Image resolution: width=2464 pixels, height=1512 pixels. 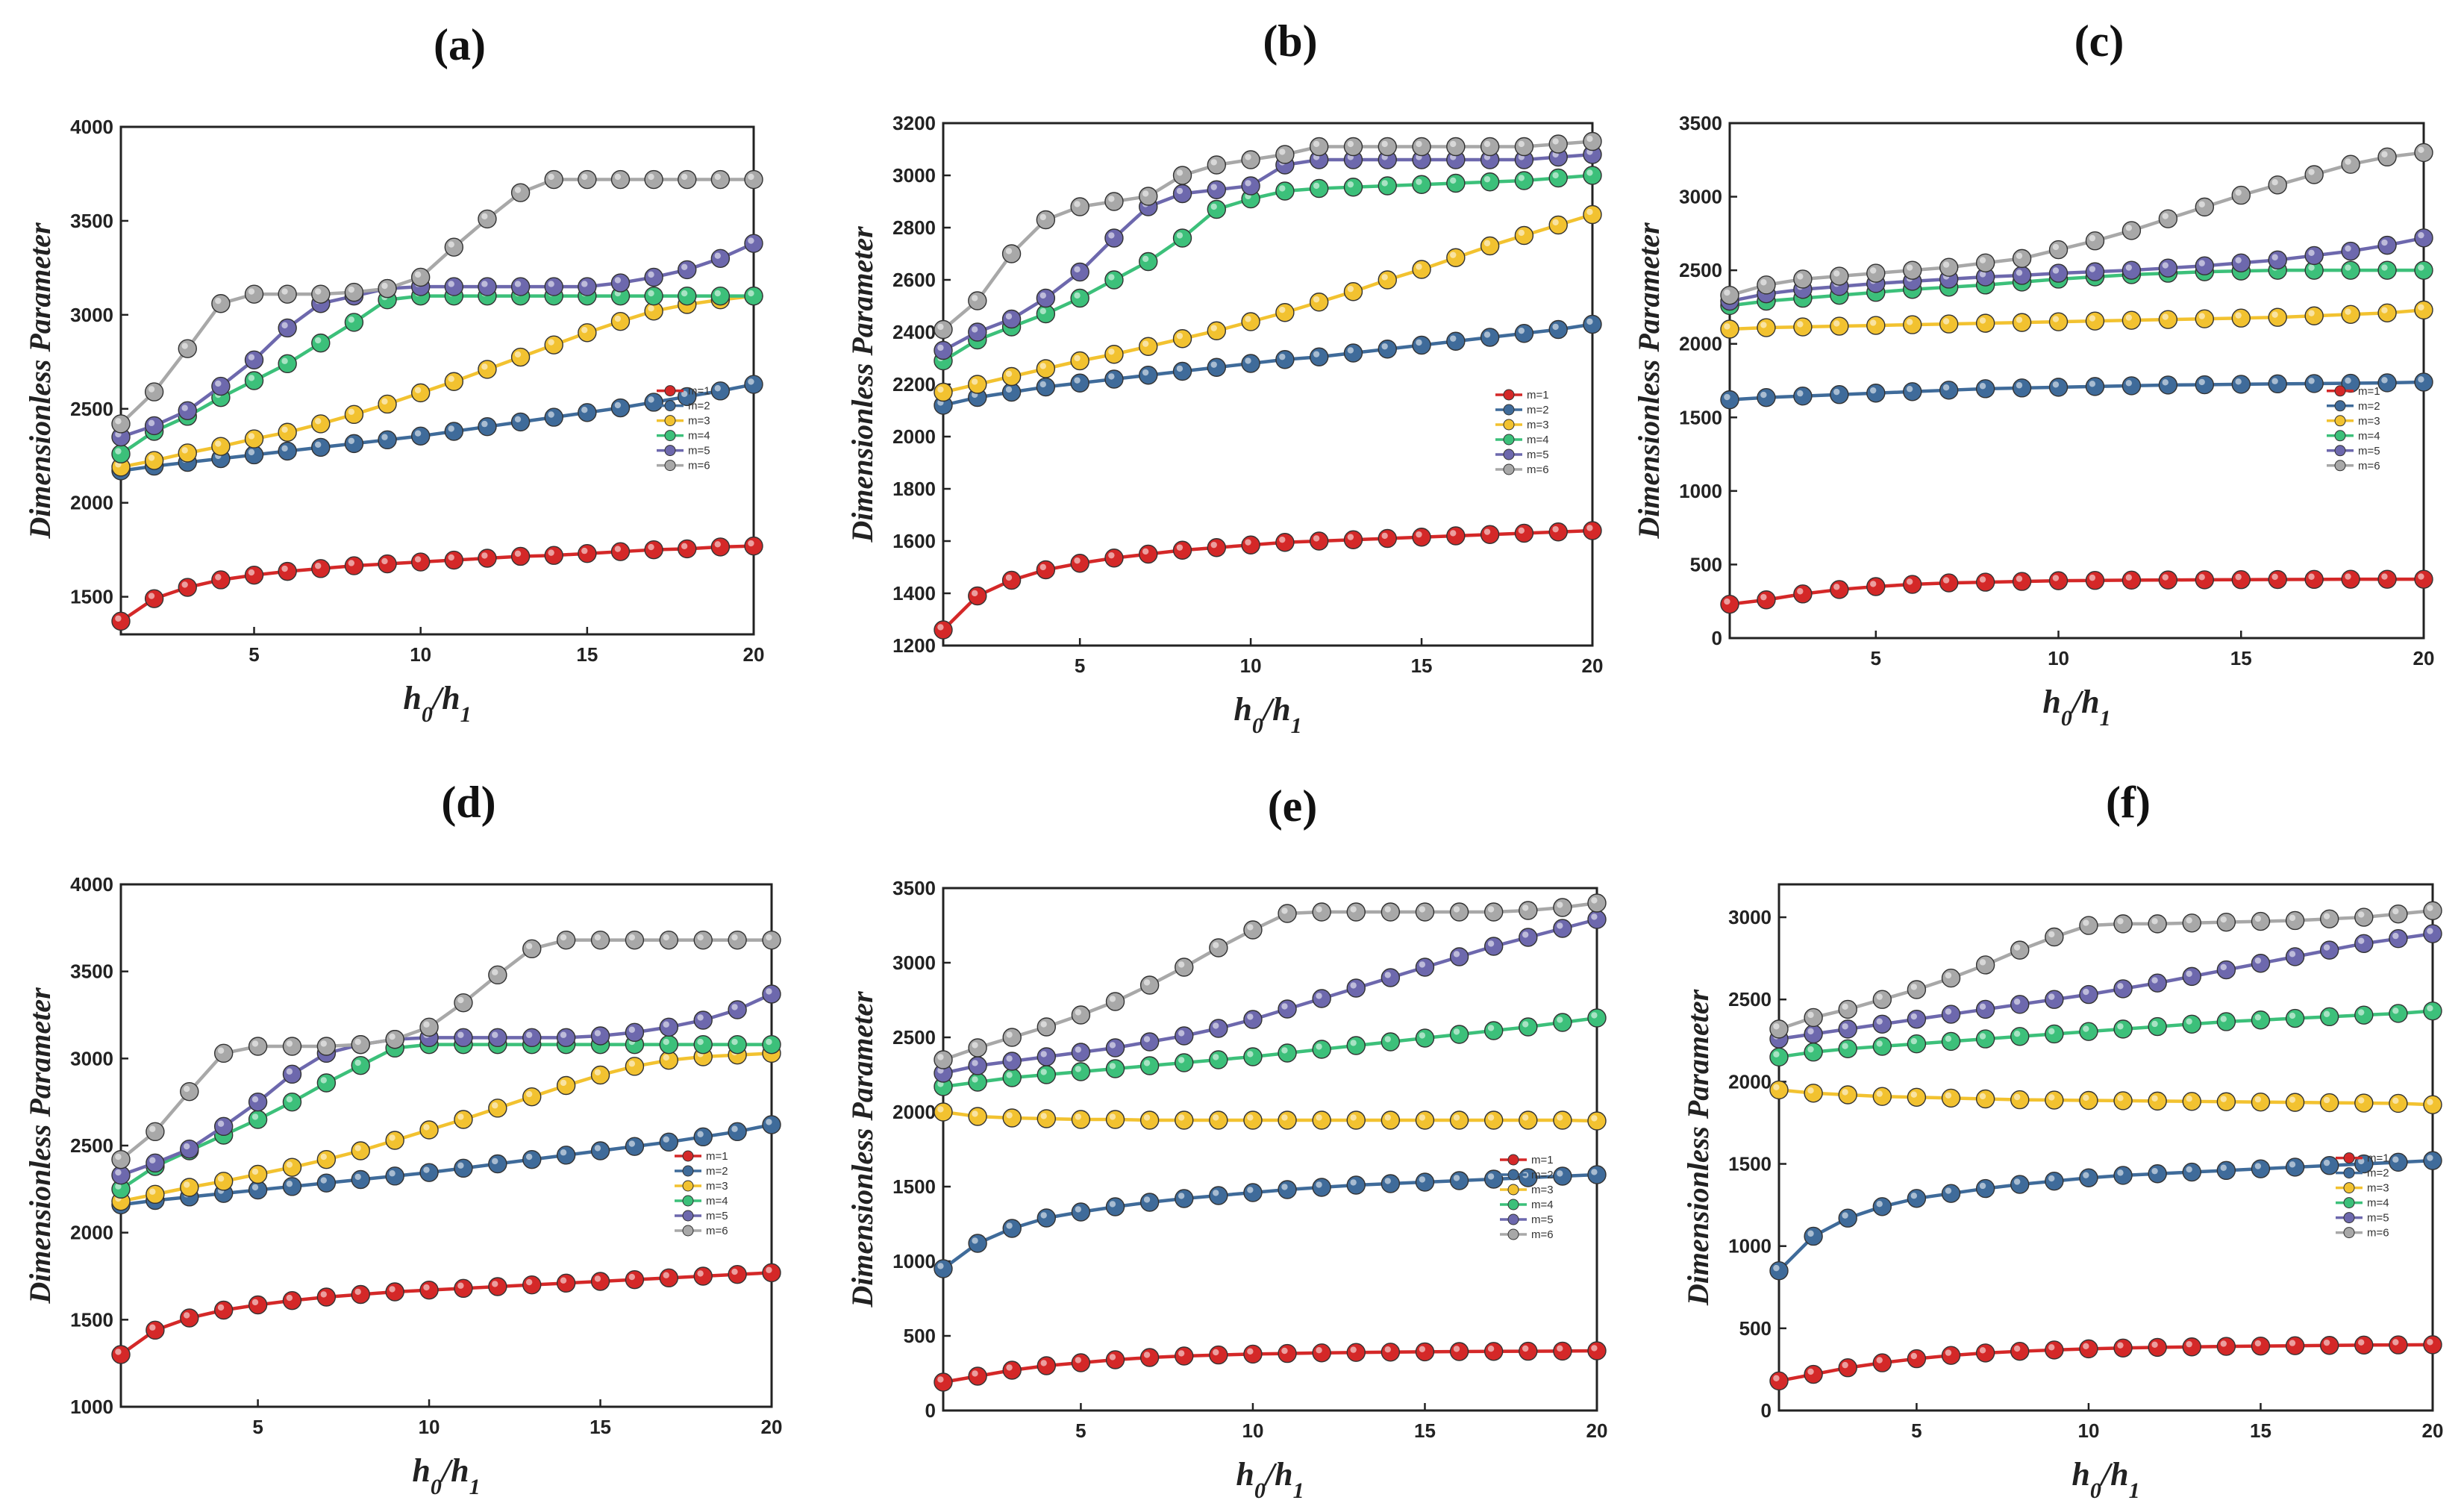 What do you see at coordinates (914, 332) in the screenshot?
I see `y-tick-label: 2400` at bounding box center [914, 332].